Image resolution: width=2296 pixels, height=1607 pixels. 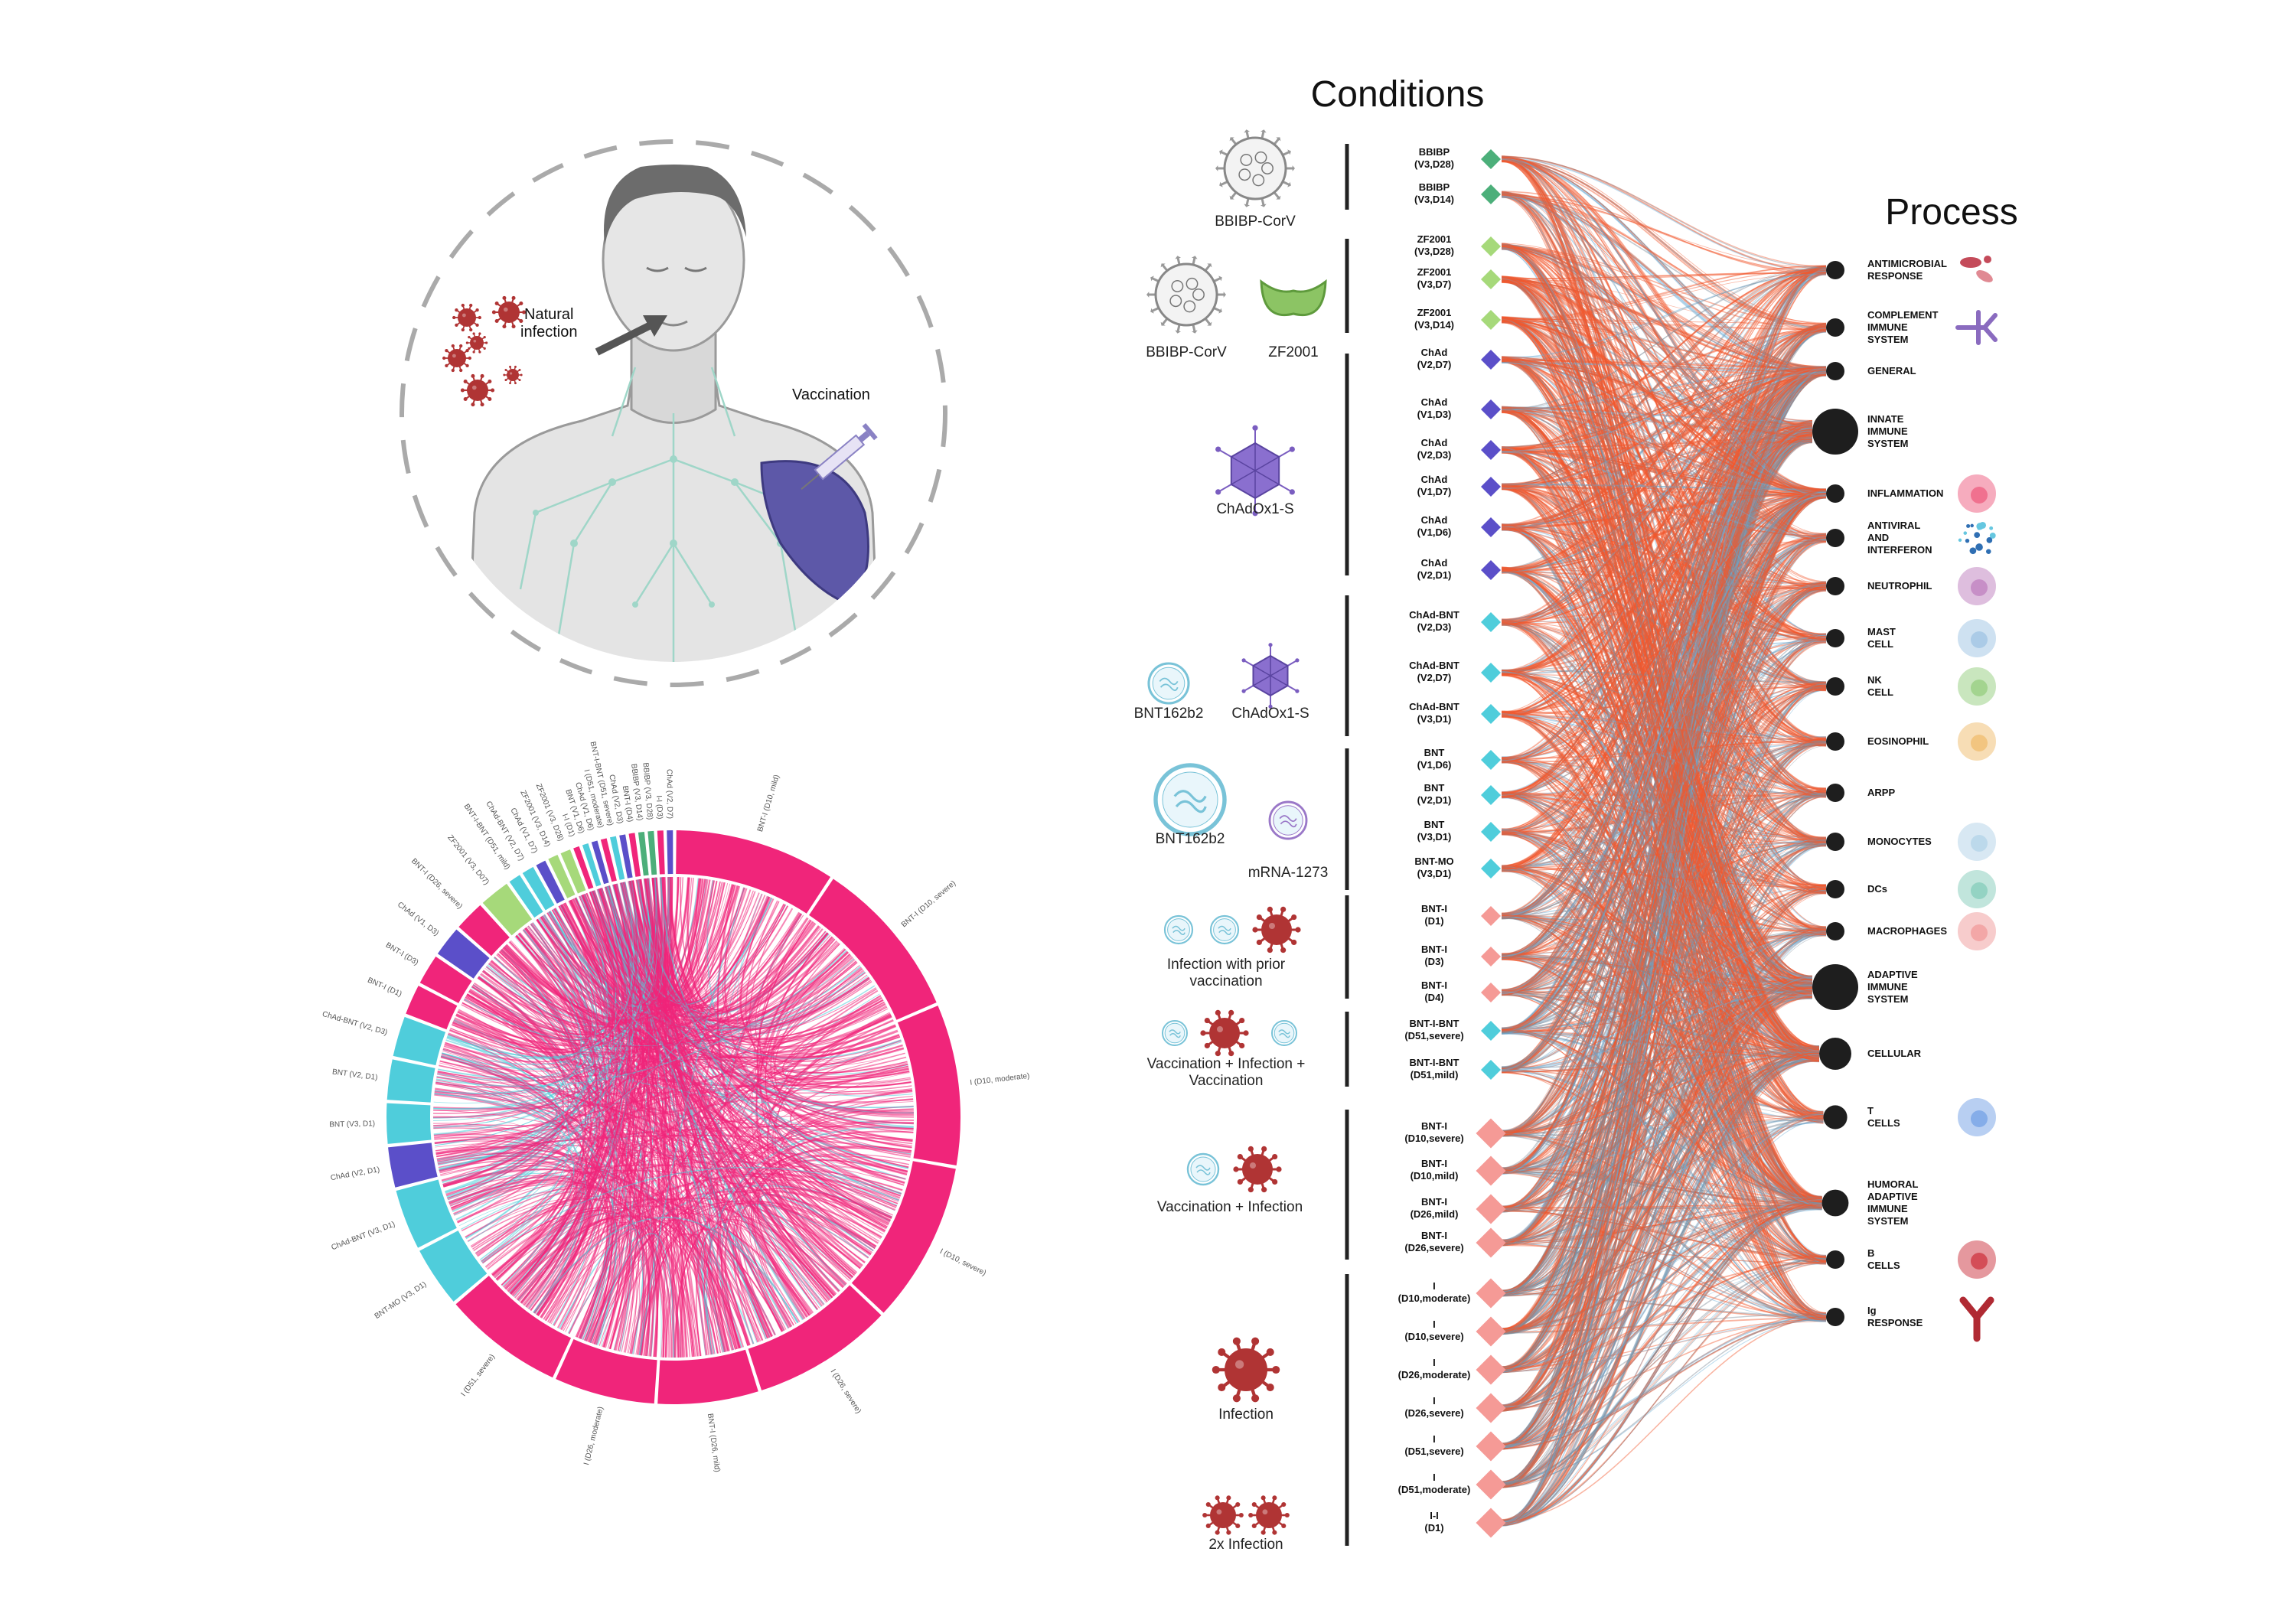 What do you see at coordinates (1434, 713) in the screenshot?
I see `condition-label: ChAd-BNT (V3,D1)` at bounding box center [1434, 713].